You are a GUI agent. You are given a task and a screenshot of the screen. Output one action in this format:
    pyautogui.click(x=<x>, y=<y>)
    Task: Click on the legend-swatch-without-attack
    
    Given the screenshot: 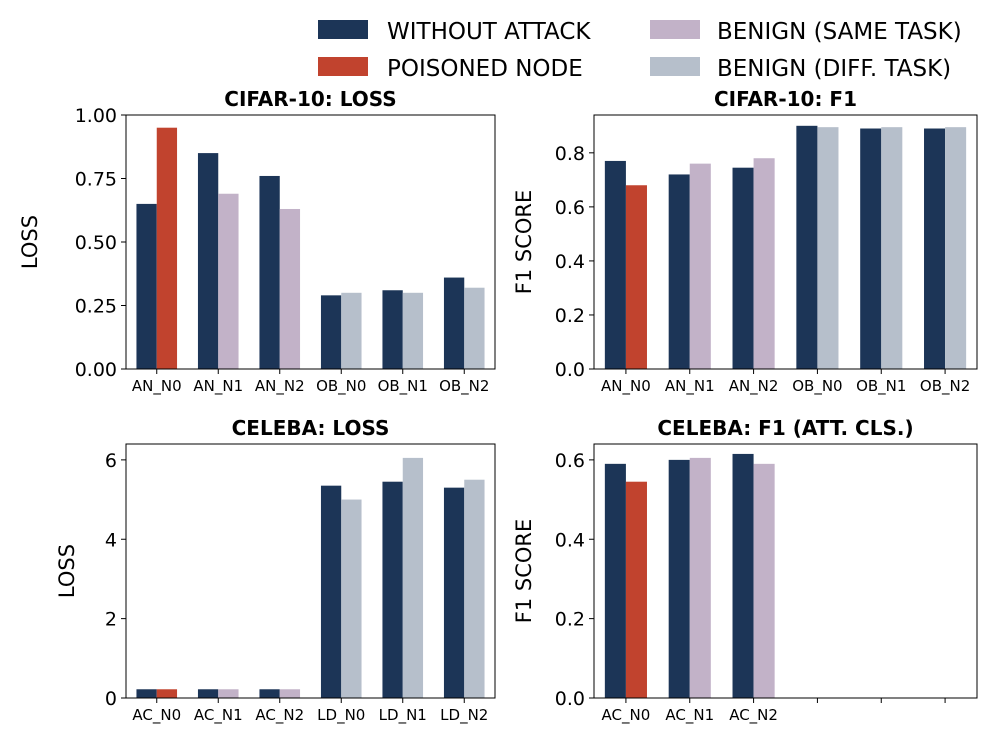 What is the action you would take?
    pyautogui.click(x=343, y=29)
    